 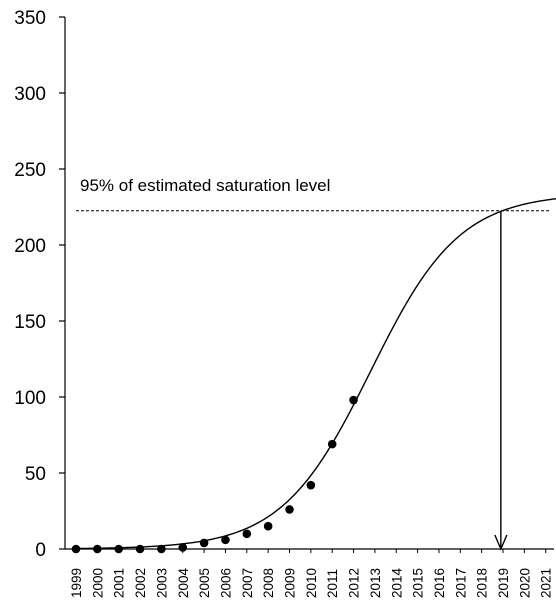 I want to click on x-tick-label: 2018, so click(x=482, y=583).